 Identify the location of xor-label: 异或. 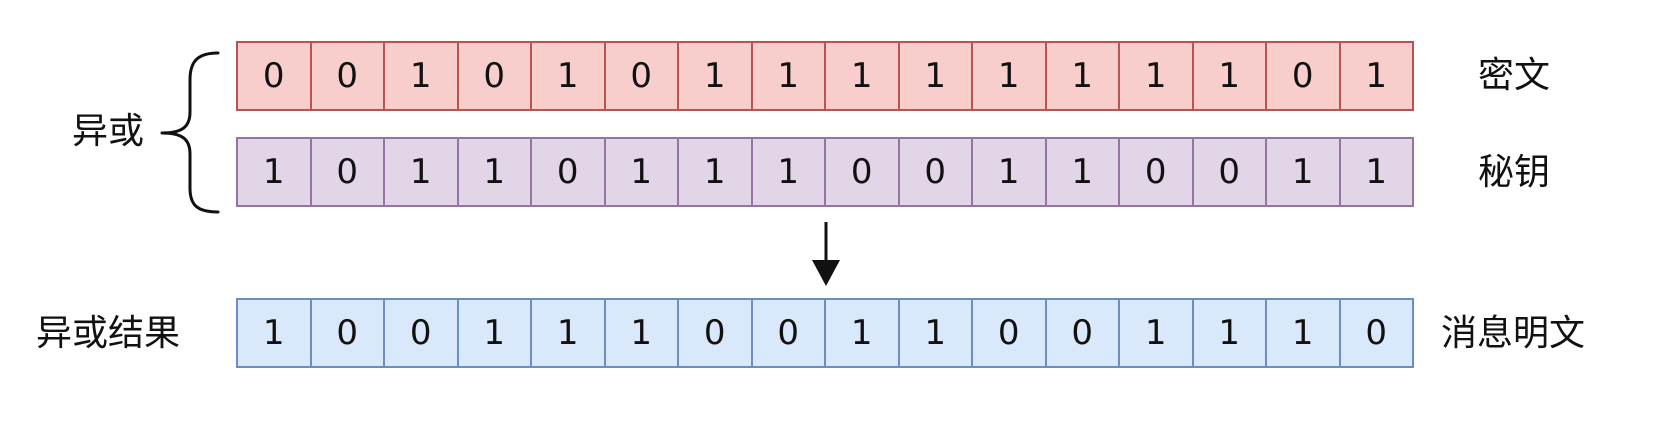
(108, 131).